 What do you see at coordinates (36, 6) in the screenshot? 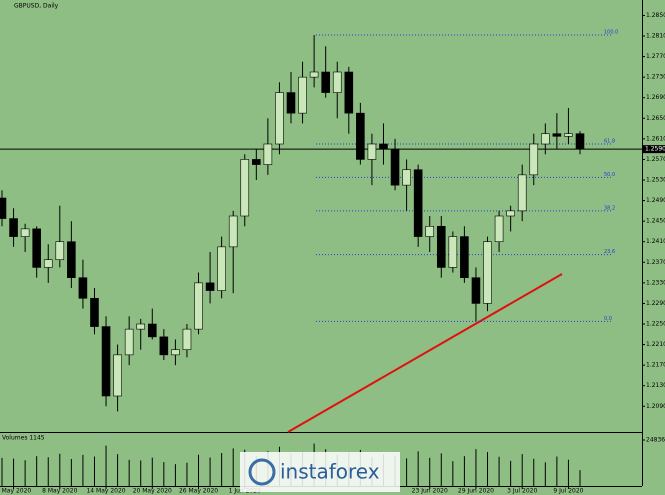
I see `chart-title: GBPUSD, Daily` at bounding box center [36, 6].